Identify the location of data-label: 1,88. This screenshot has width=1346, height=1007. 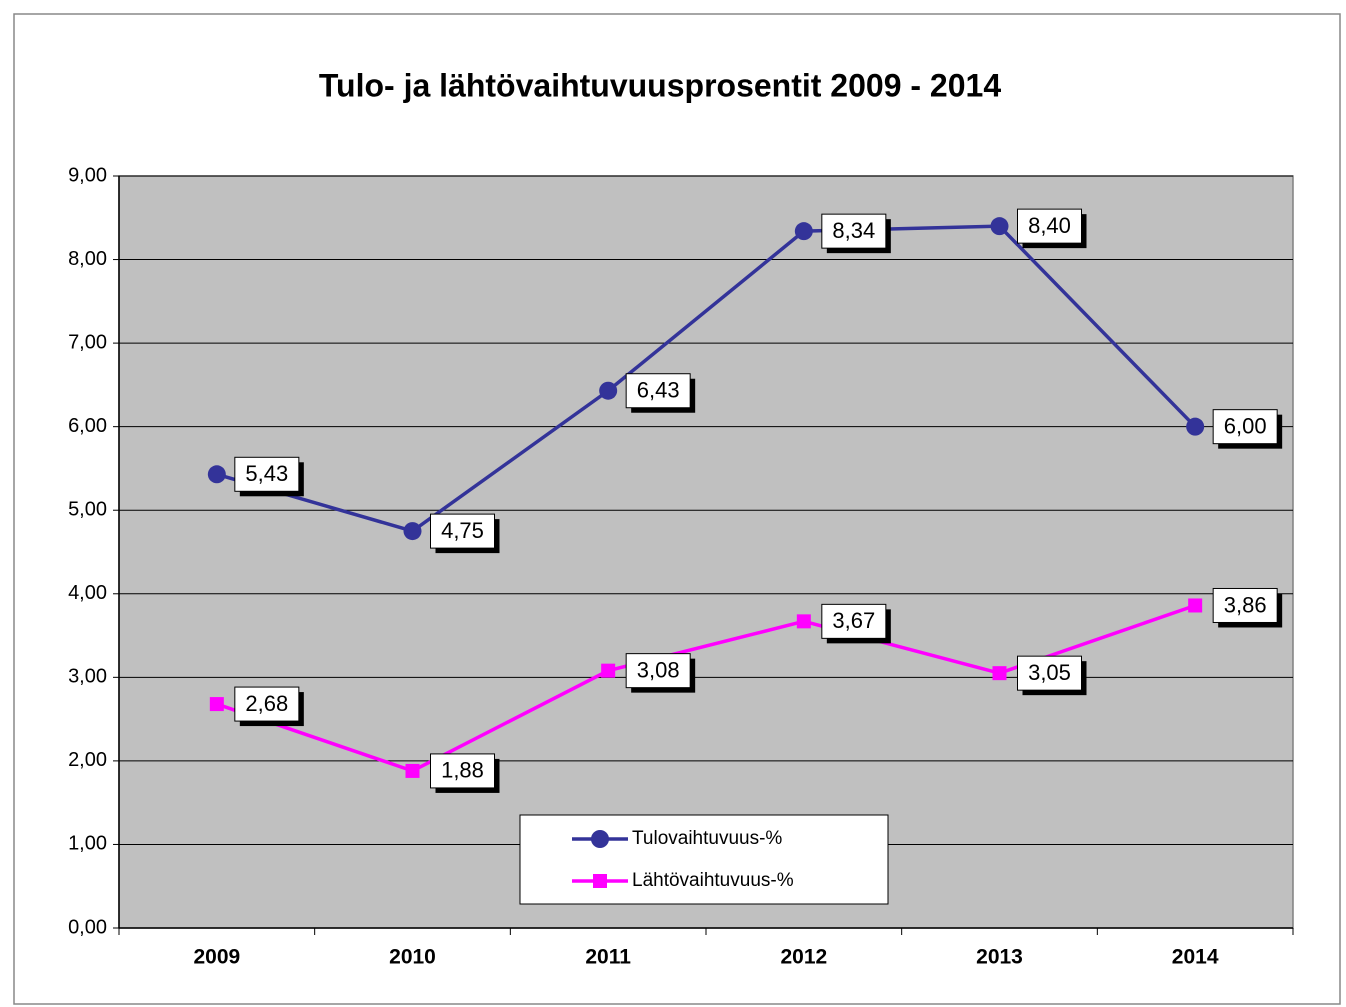
(462, 770).